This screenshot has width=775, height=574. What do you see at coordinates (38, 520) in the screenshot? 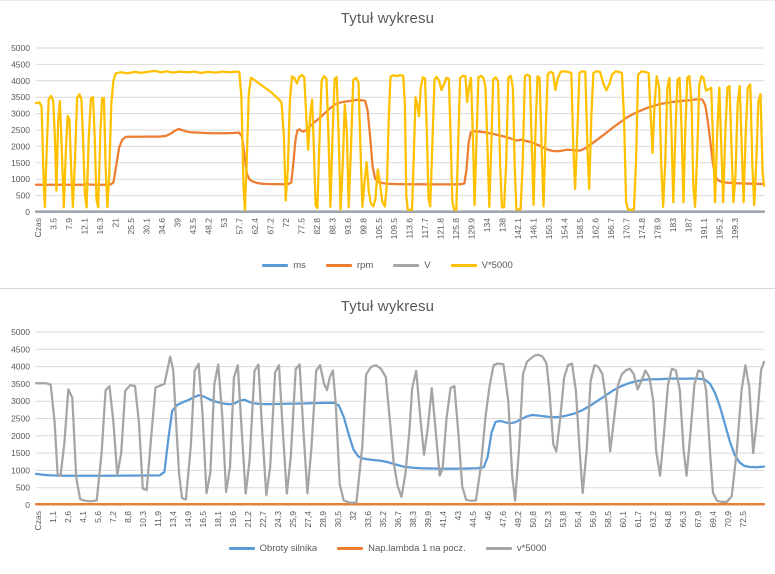
I see `x-tick-label: Czas` at bounding box center [38, 520].